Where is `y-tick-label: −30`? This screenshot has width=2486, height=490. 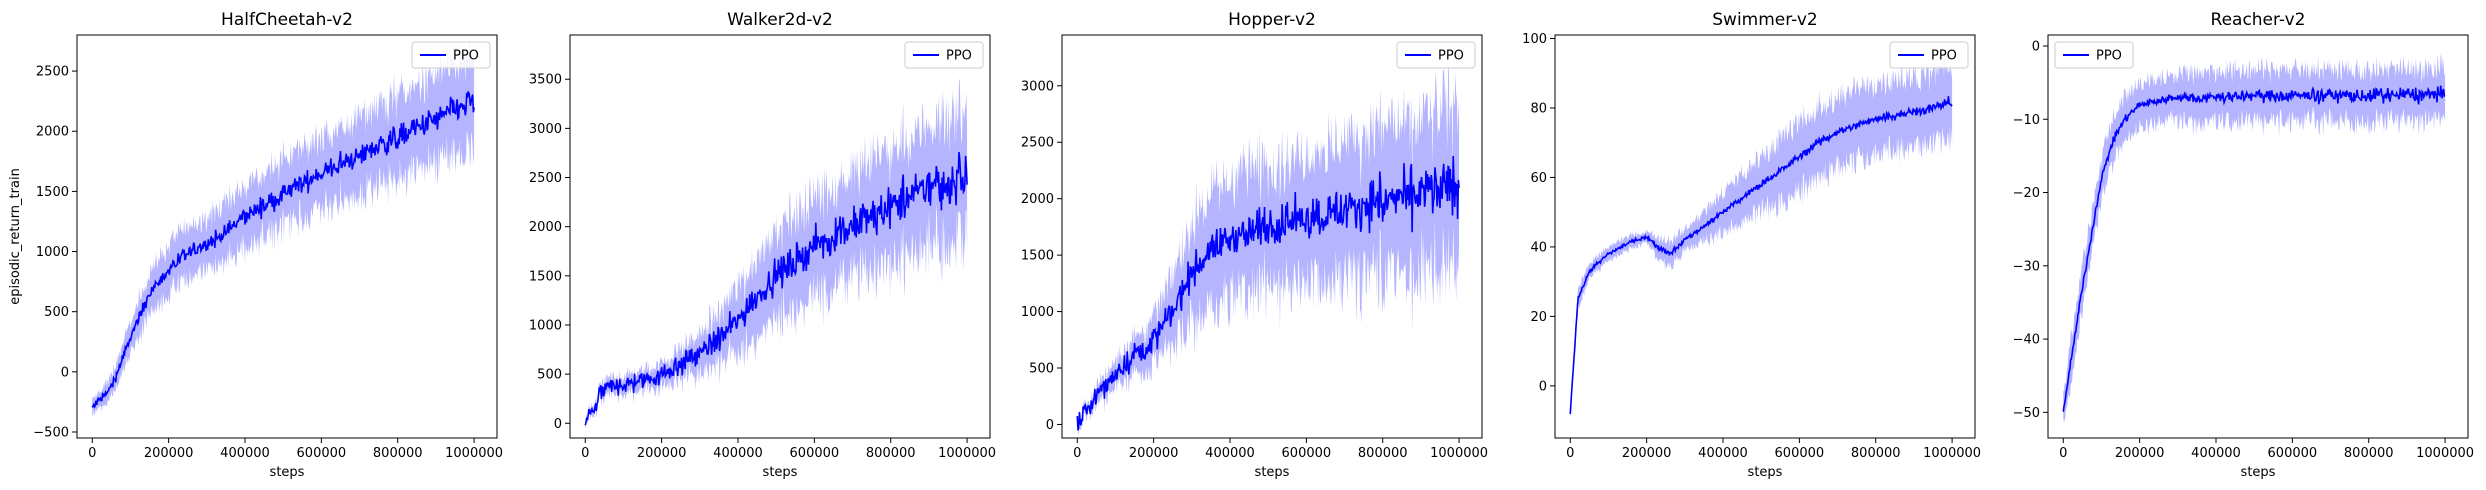
y-tick-label: −30 is located at coordinates (2026, 266).